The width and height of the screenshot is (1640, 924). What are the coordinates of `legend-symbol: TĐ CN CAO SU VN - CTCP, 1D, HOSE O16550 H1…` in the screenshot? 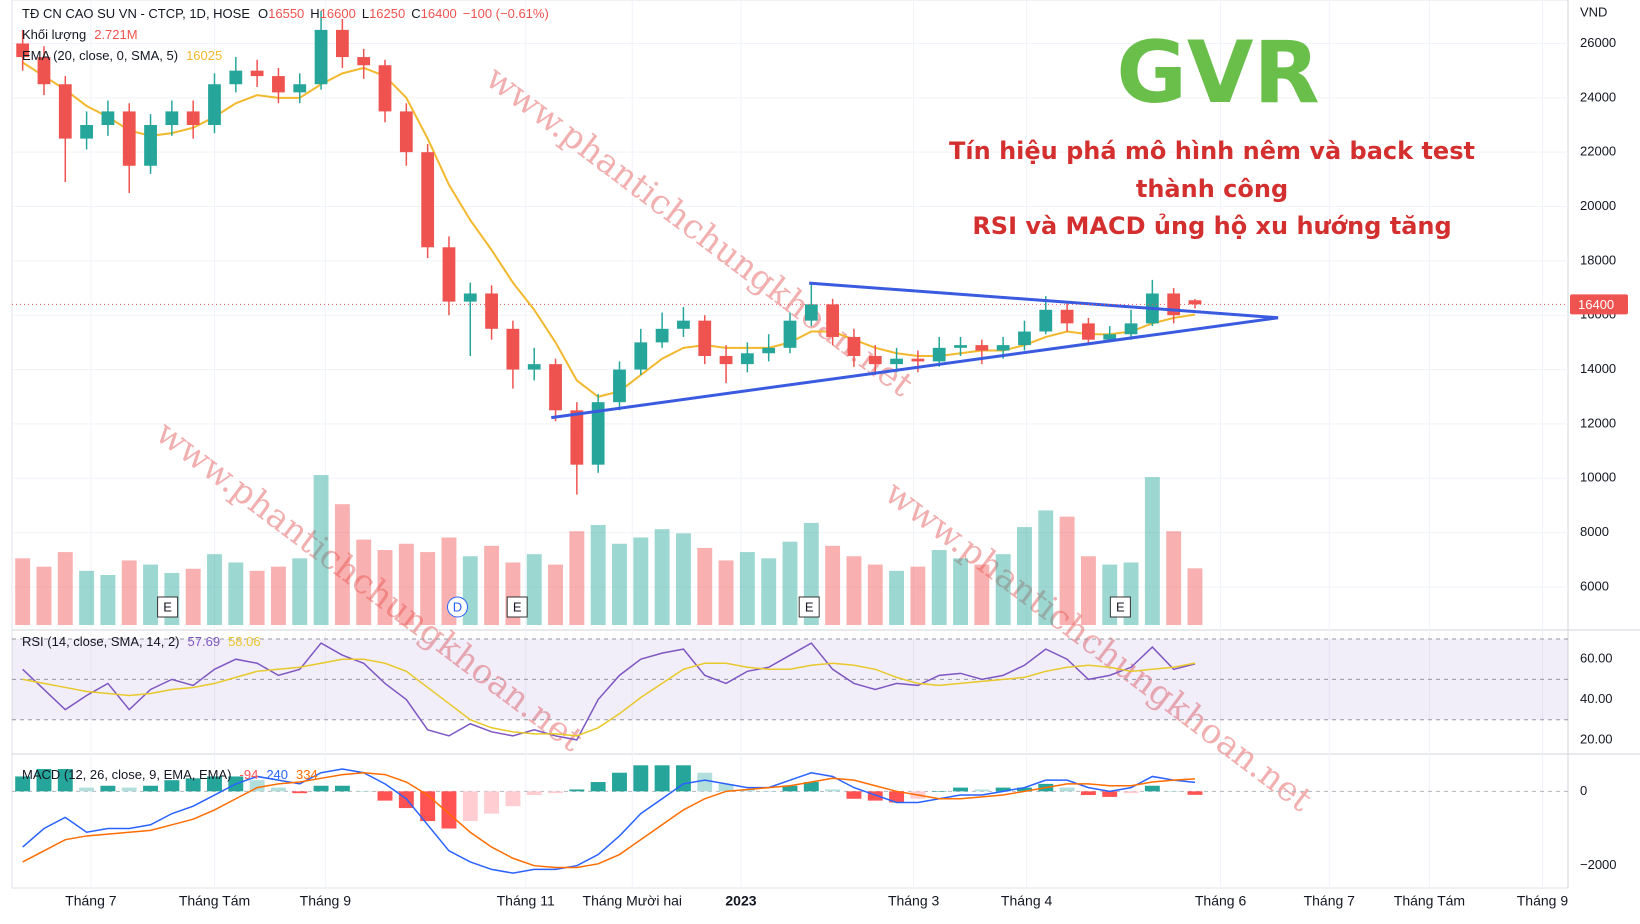 It's located at (285, 13).